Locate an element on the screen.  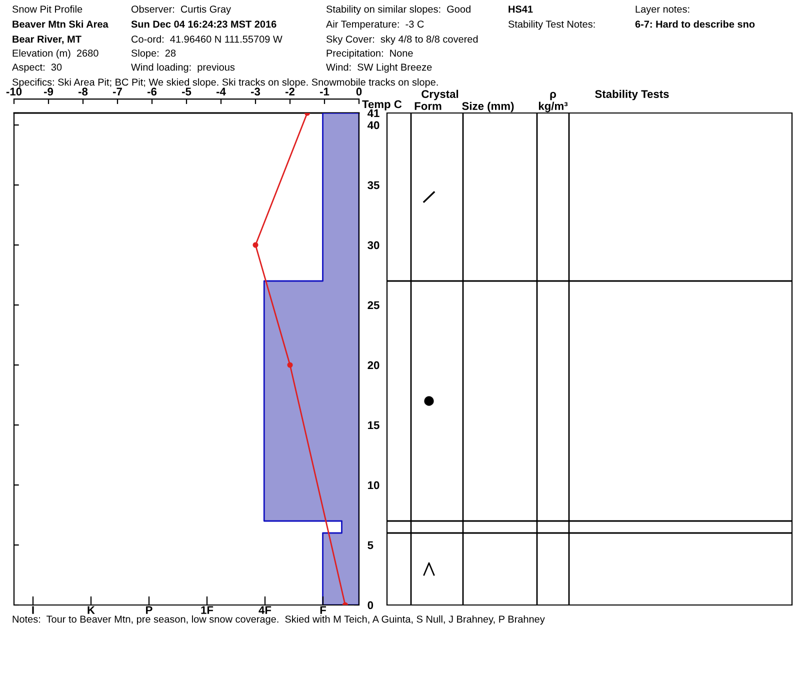
text: ρ is located at coordinates (553, 96).